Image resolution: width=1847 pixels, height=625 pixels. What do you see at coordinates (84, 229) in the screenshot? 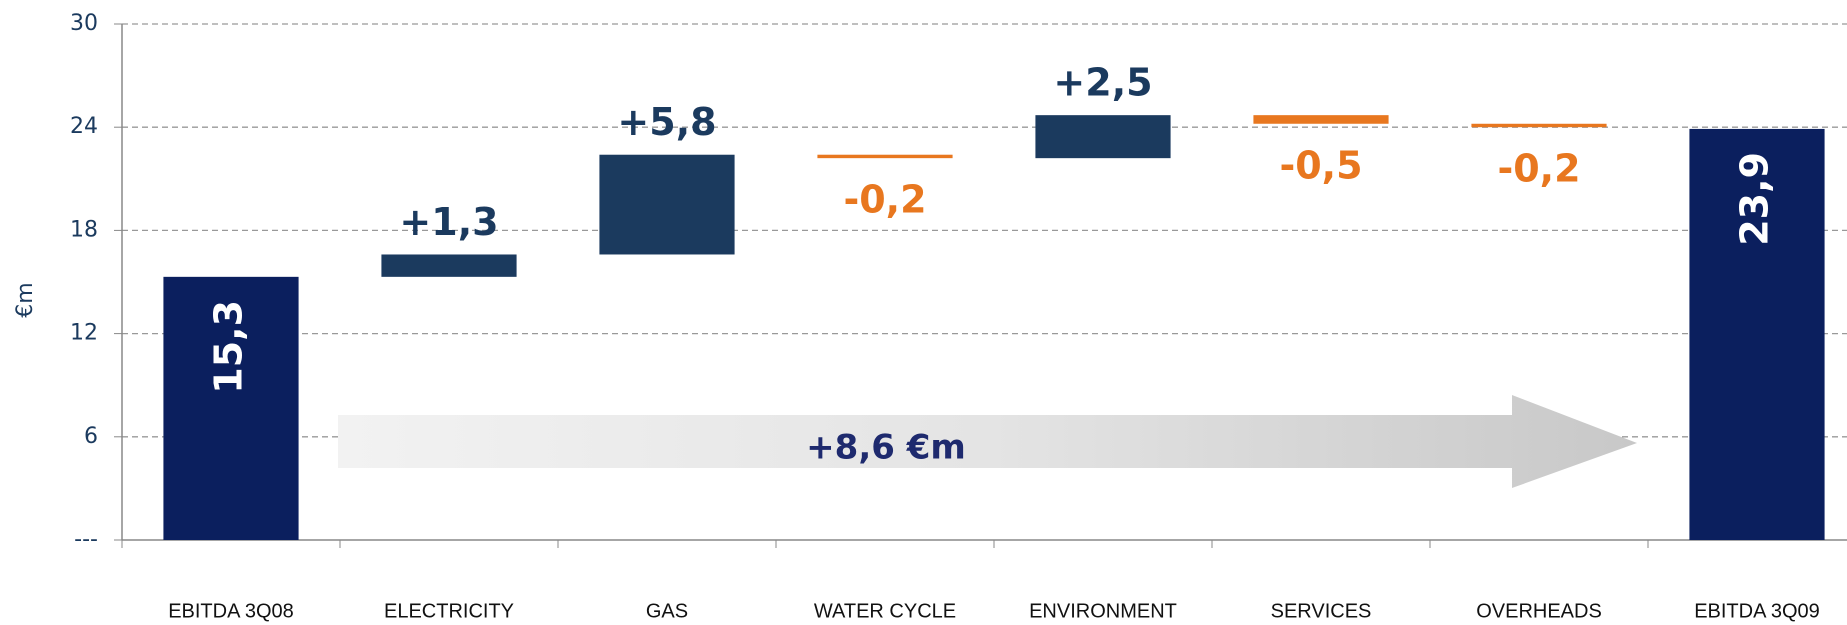
I see `y-tick-label: 18` at bounding box center [84, 229].